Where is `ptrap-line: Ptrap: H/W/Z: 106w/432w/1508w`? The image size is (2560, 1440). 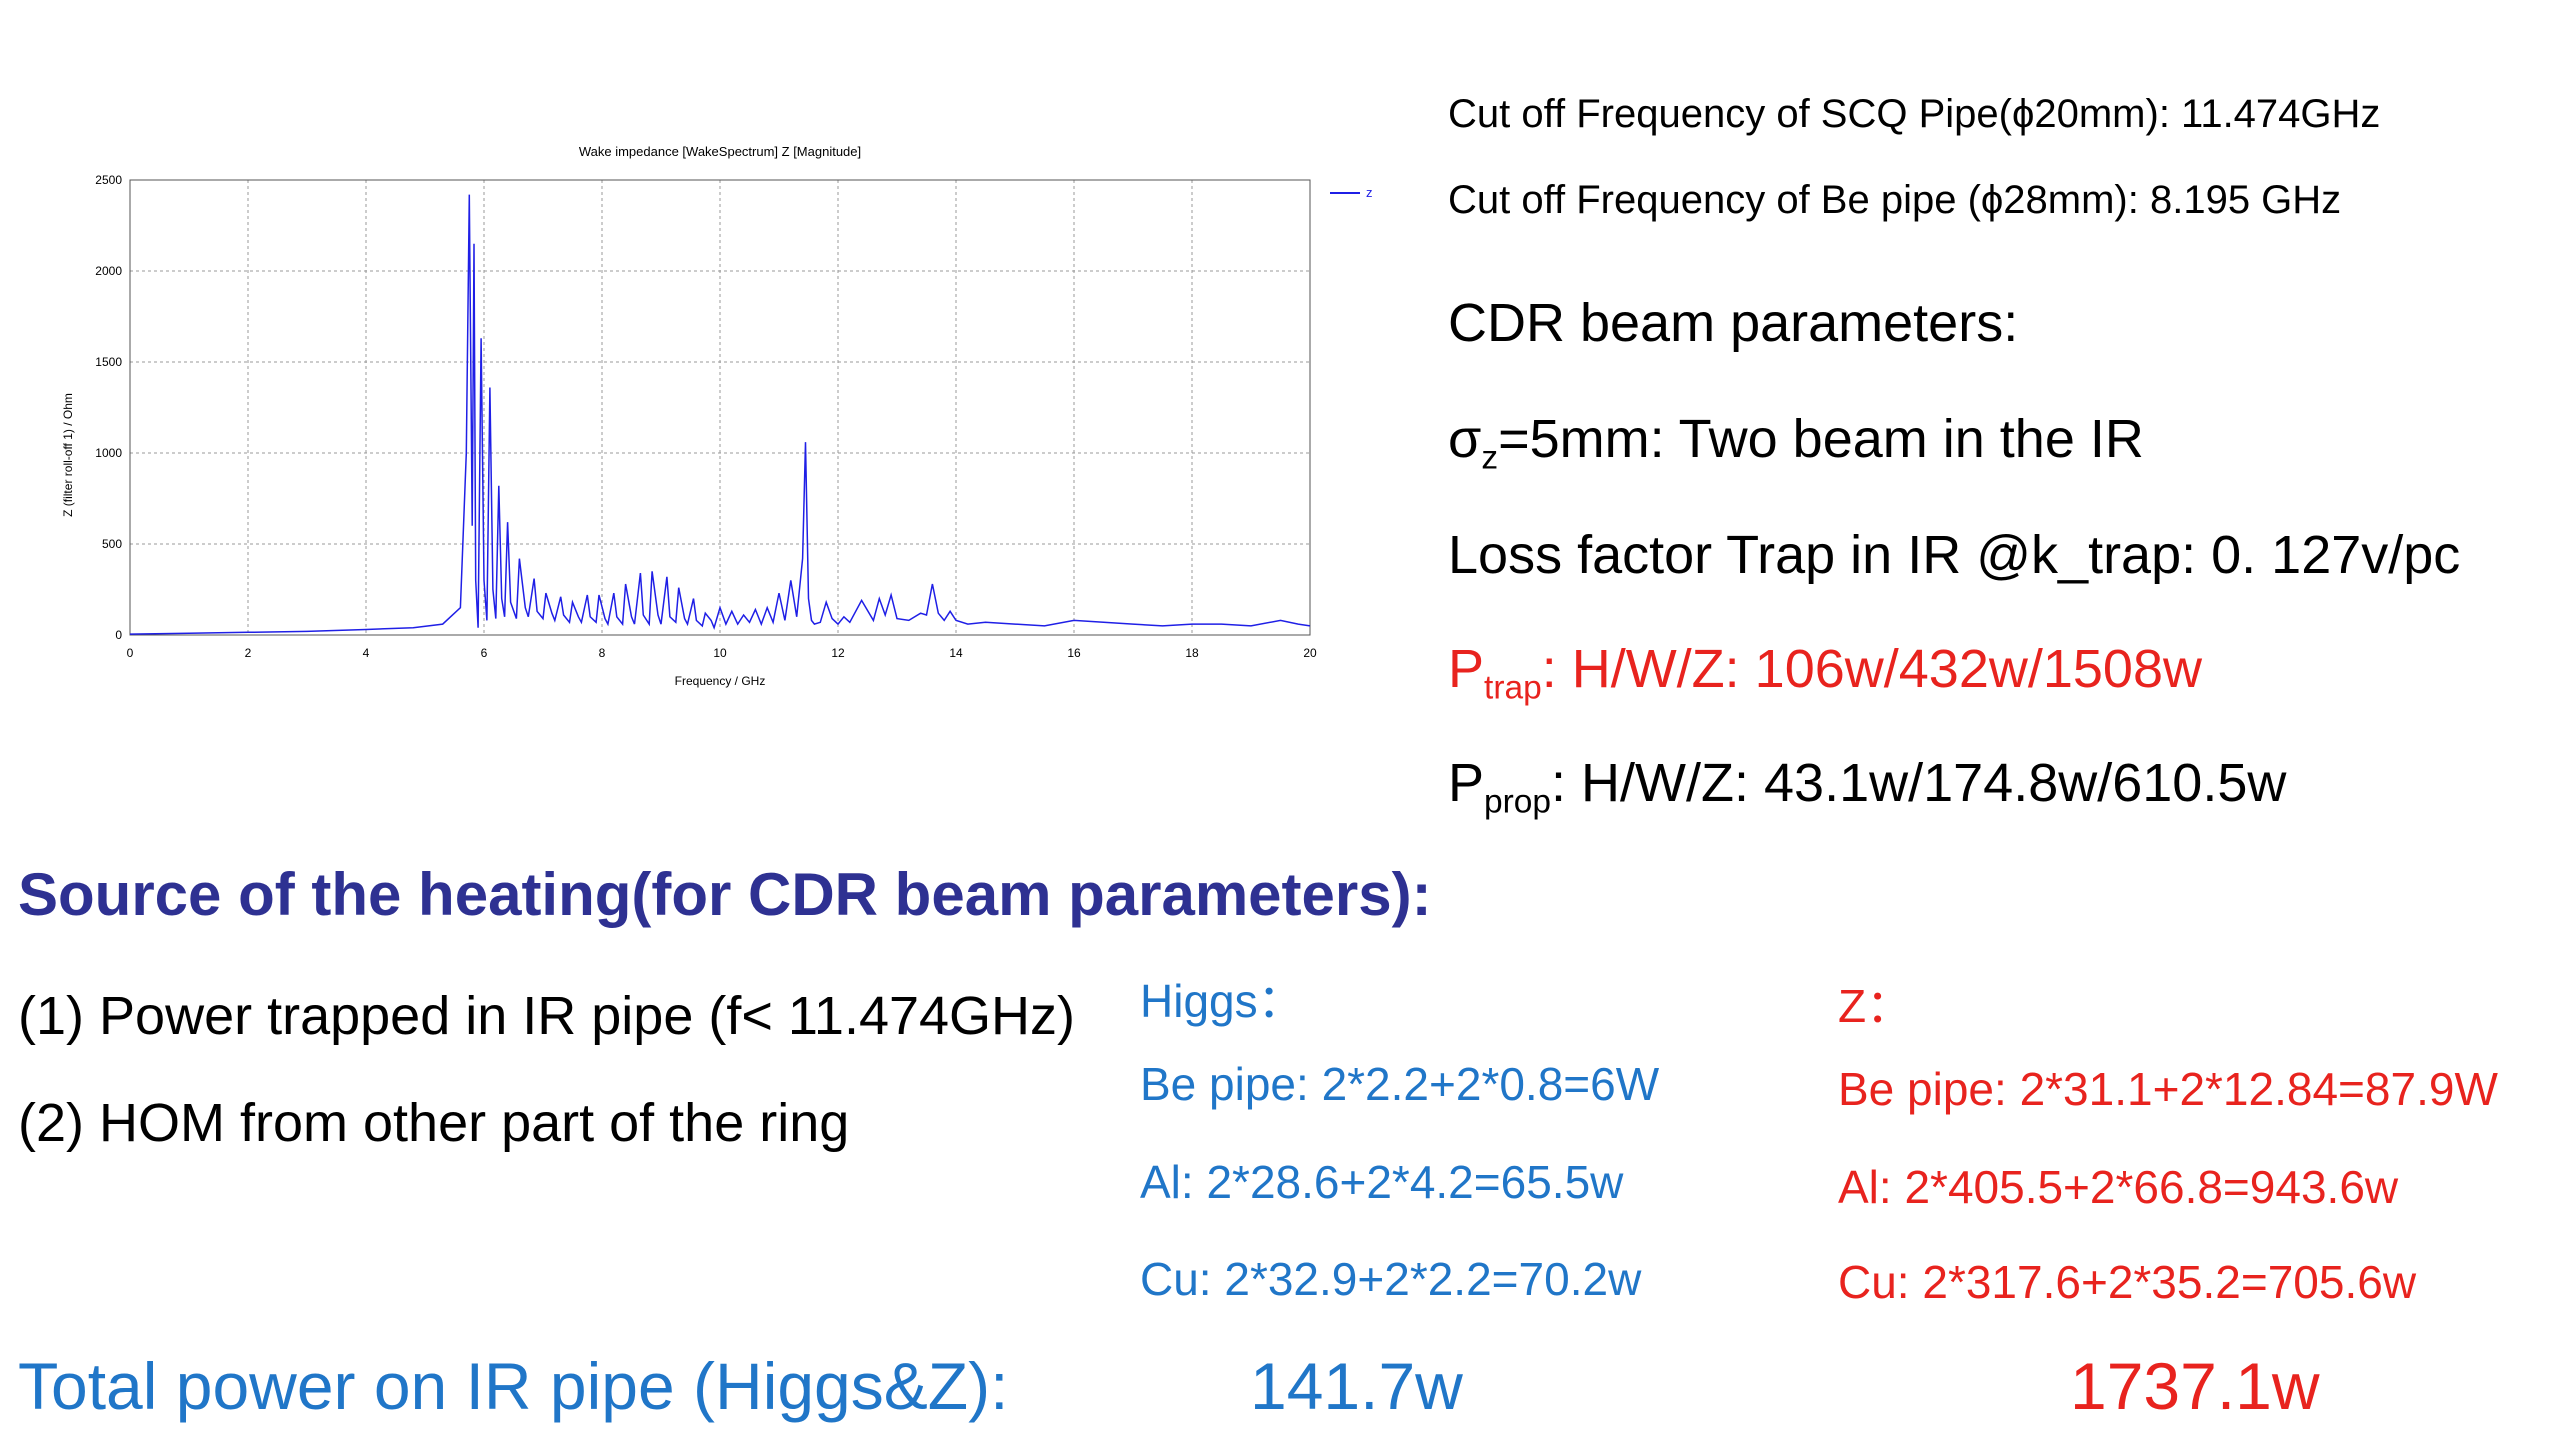
ptrap-line: Ptrap: H/W/Z: 106w/432w/1508w is located at coordinates (1825, 673).